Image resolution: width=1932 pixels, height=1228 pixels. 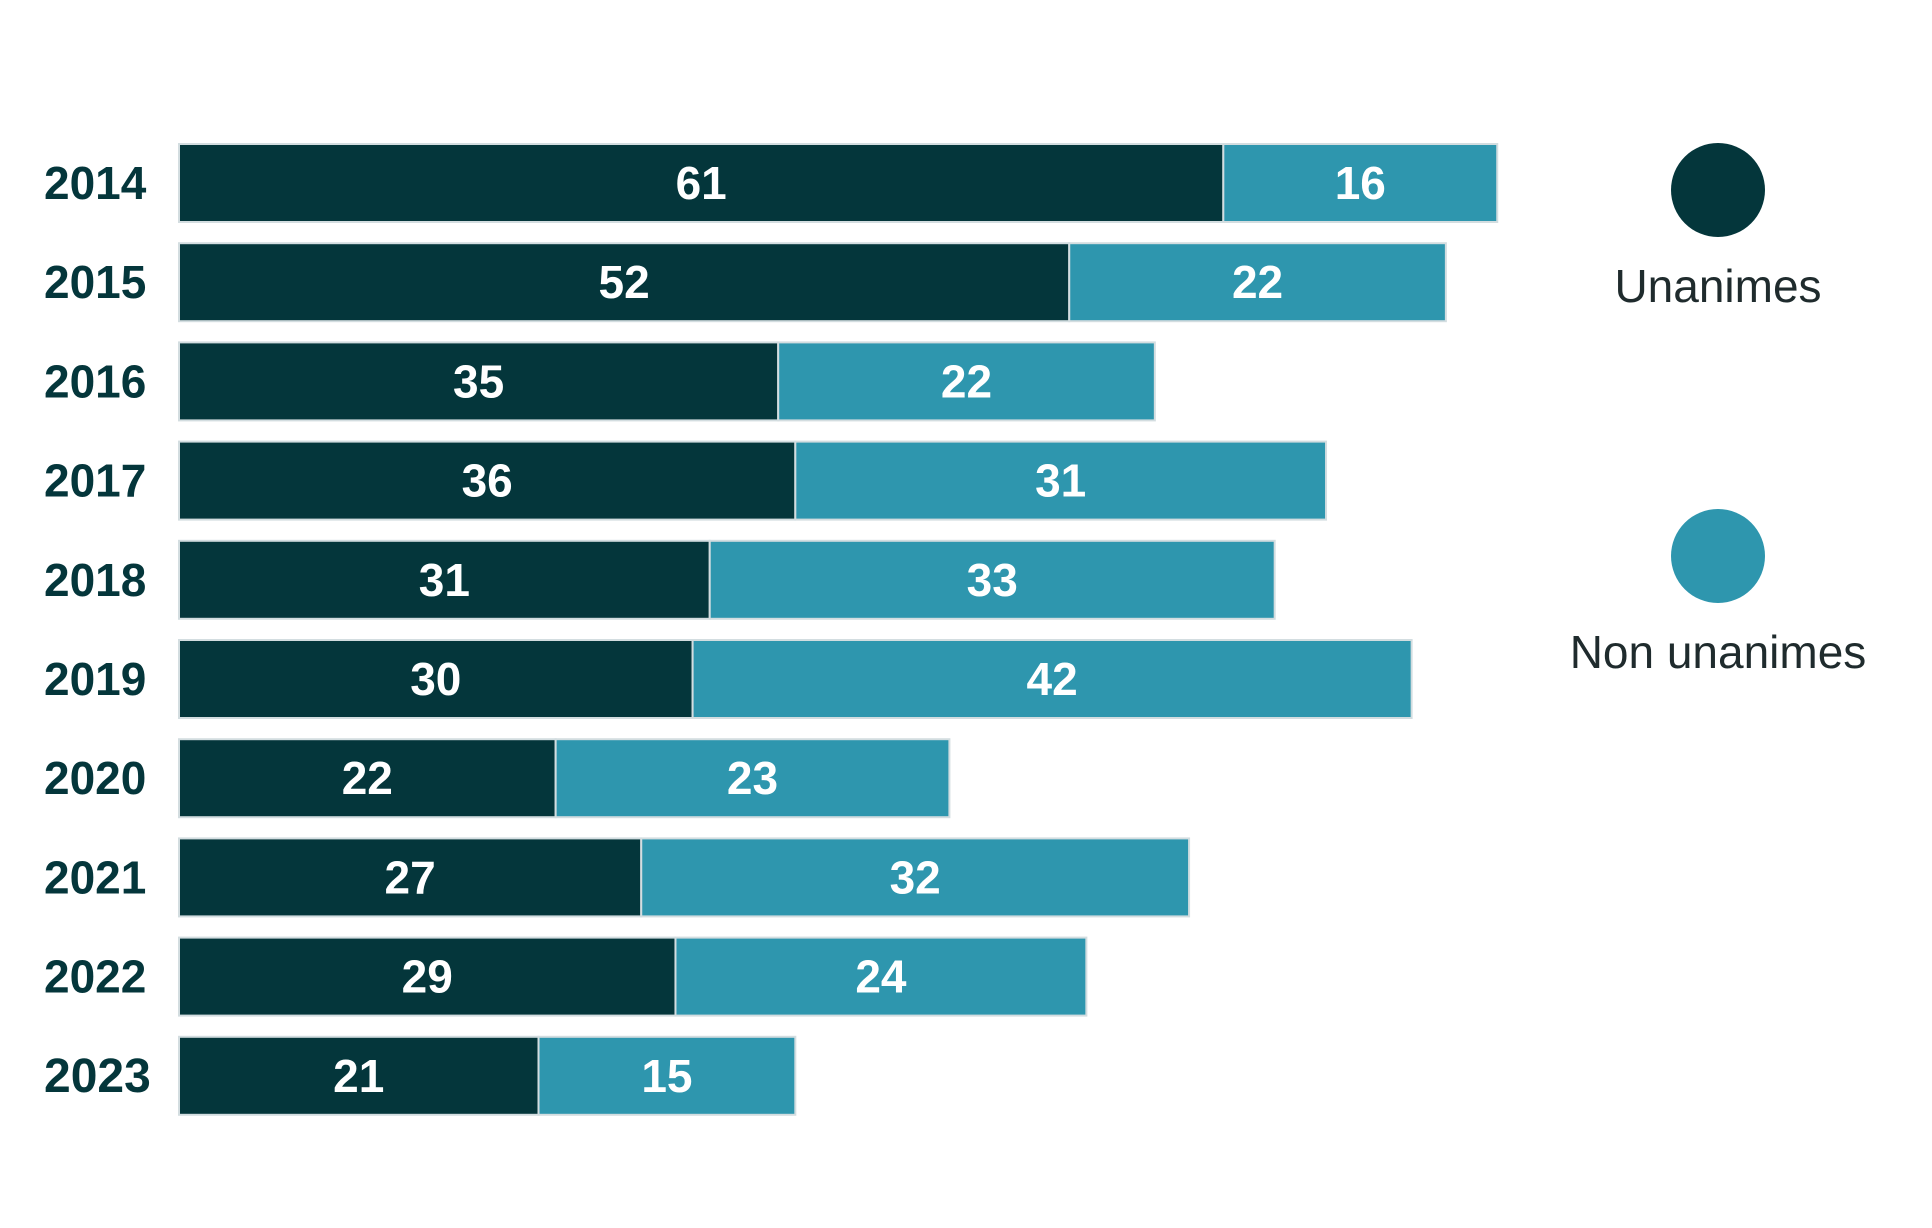 I want to click on value-label-non-unanimes-2020: 23, so click(x=752, y=778).